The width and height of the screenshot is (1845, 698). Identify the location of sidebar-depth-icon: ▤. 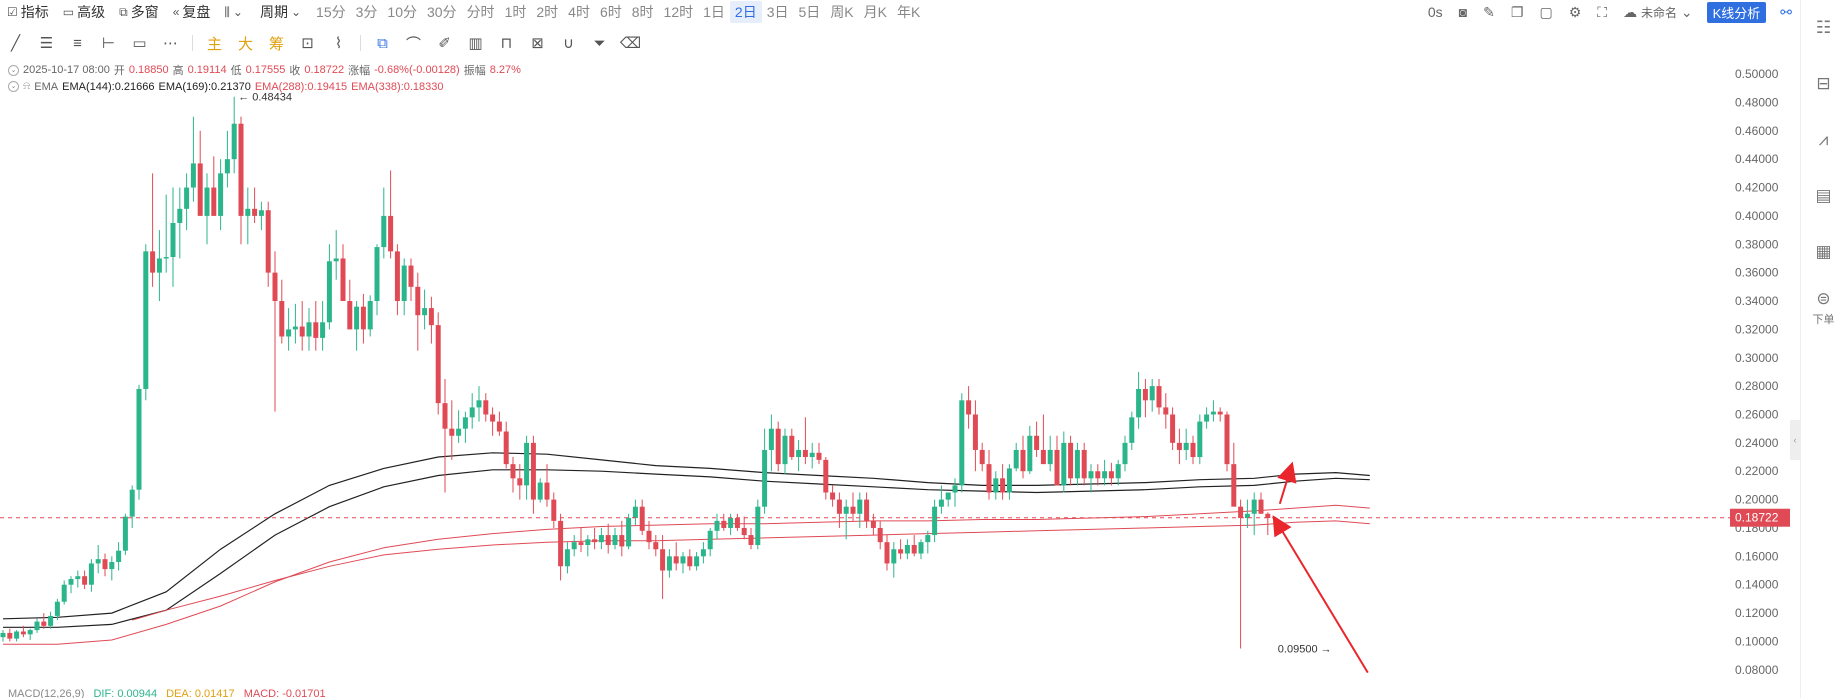
(1823, 195).